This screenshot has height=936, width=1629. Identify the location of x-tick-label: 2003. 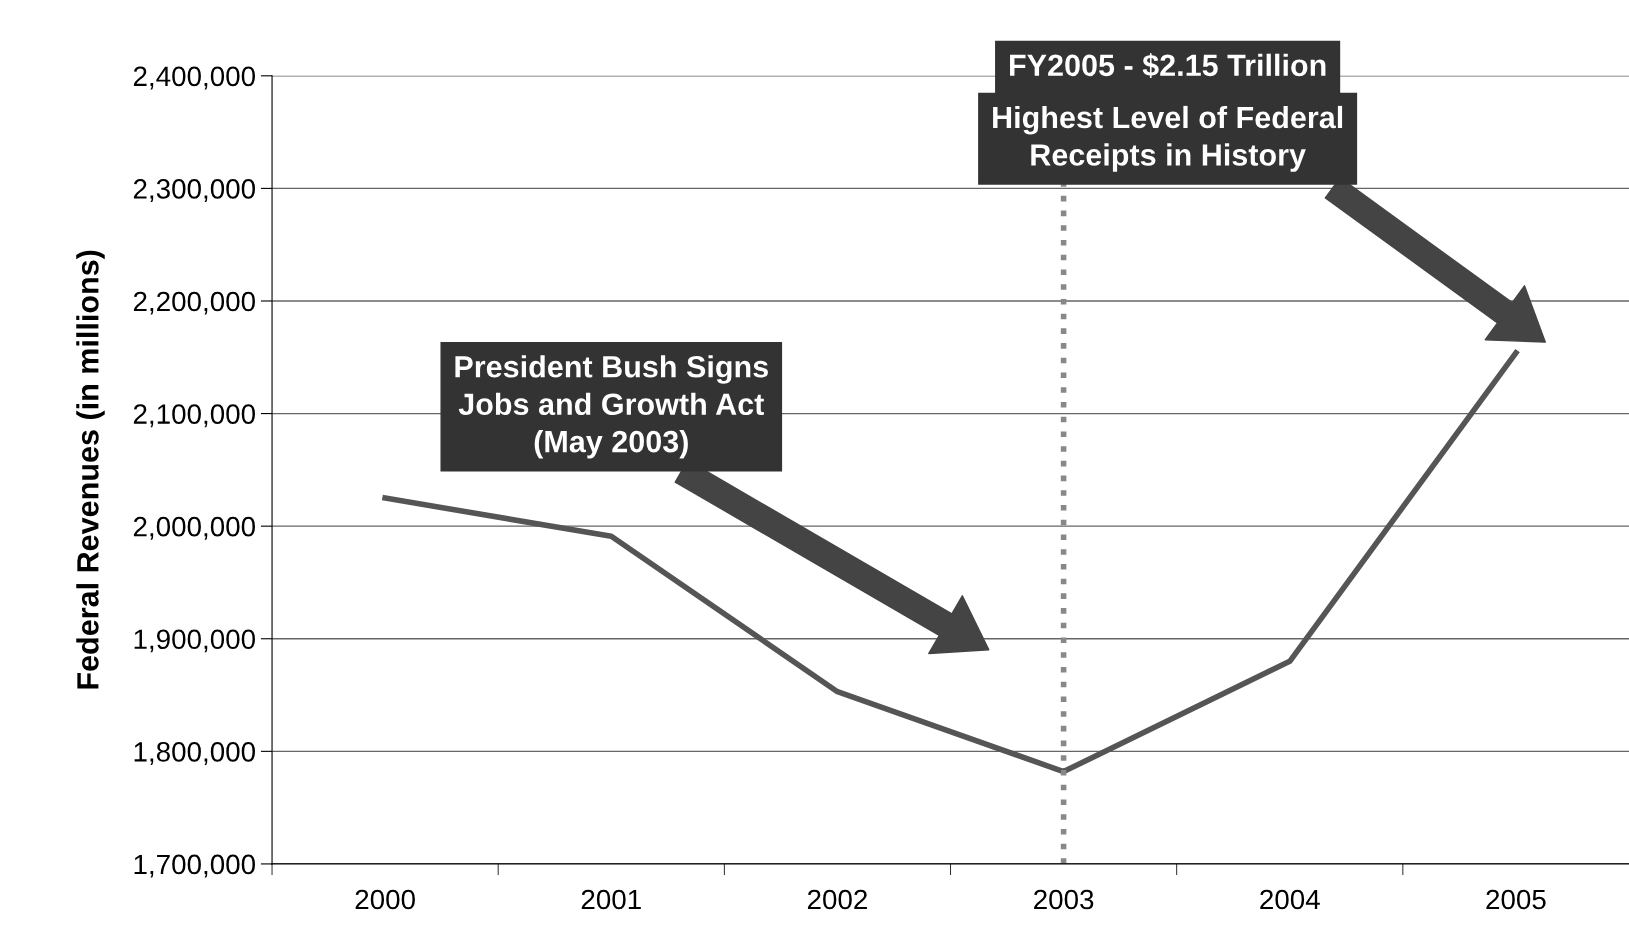
(1064, 899).